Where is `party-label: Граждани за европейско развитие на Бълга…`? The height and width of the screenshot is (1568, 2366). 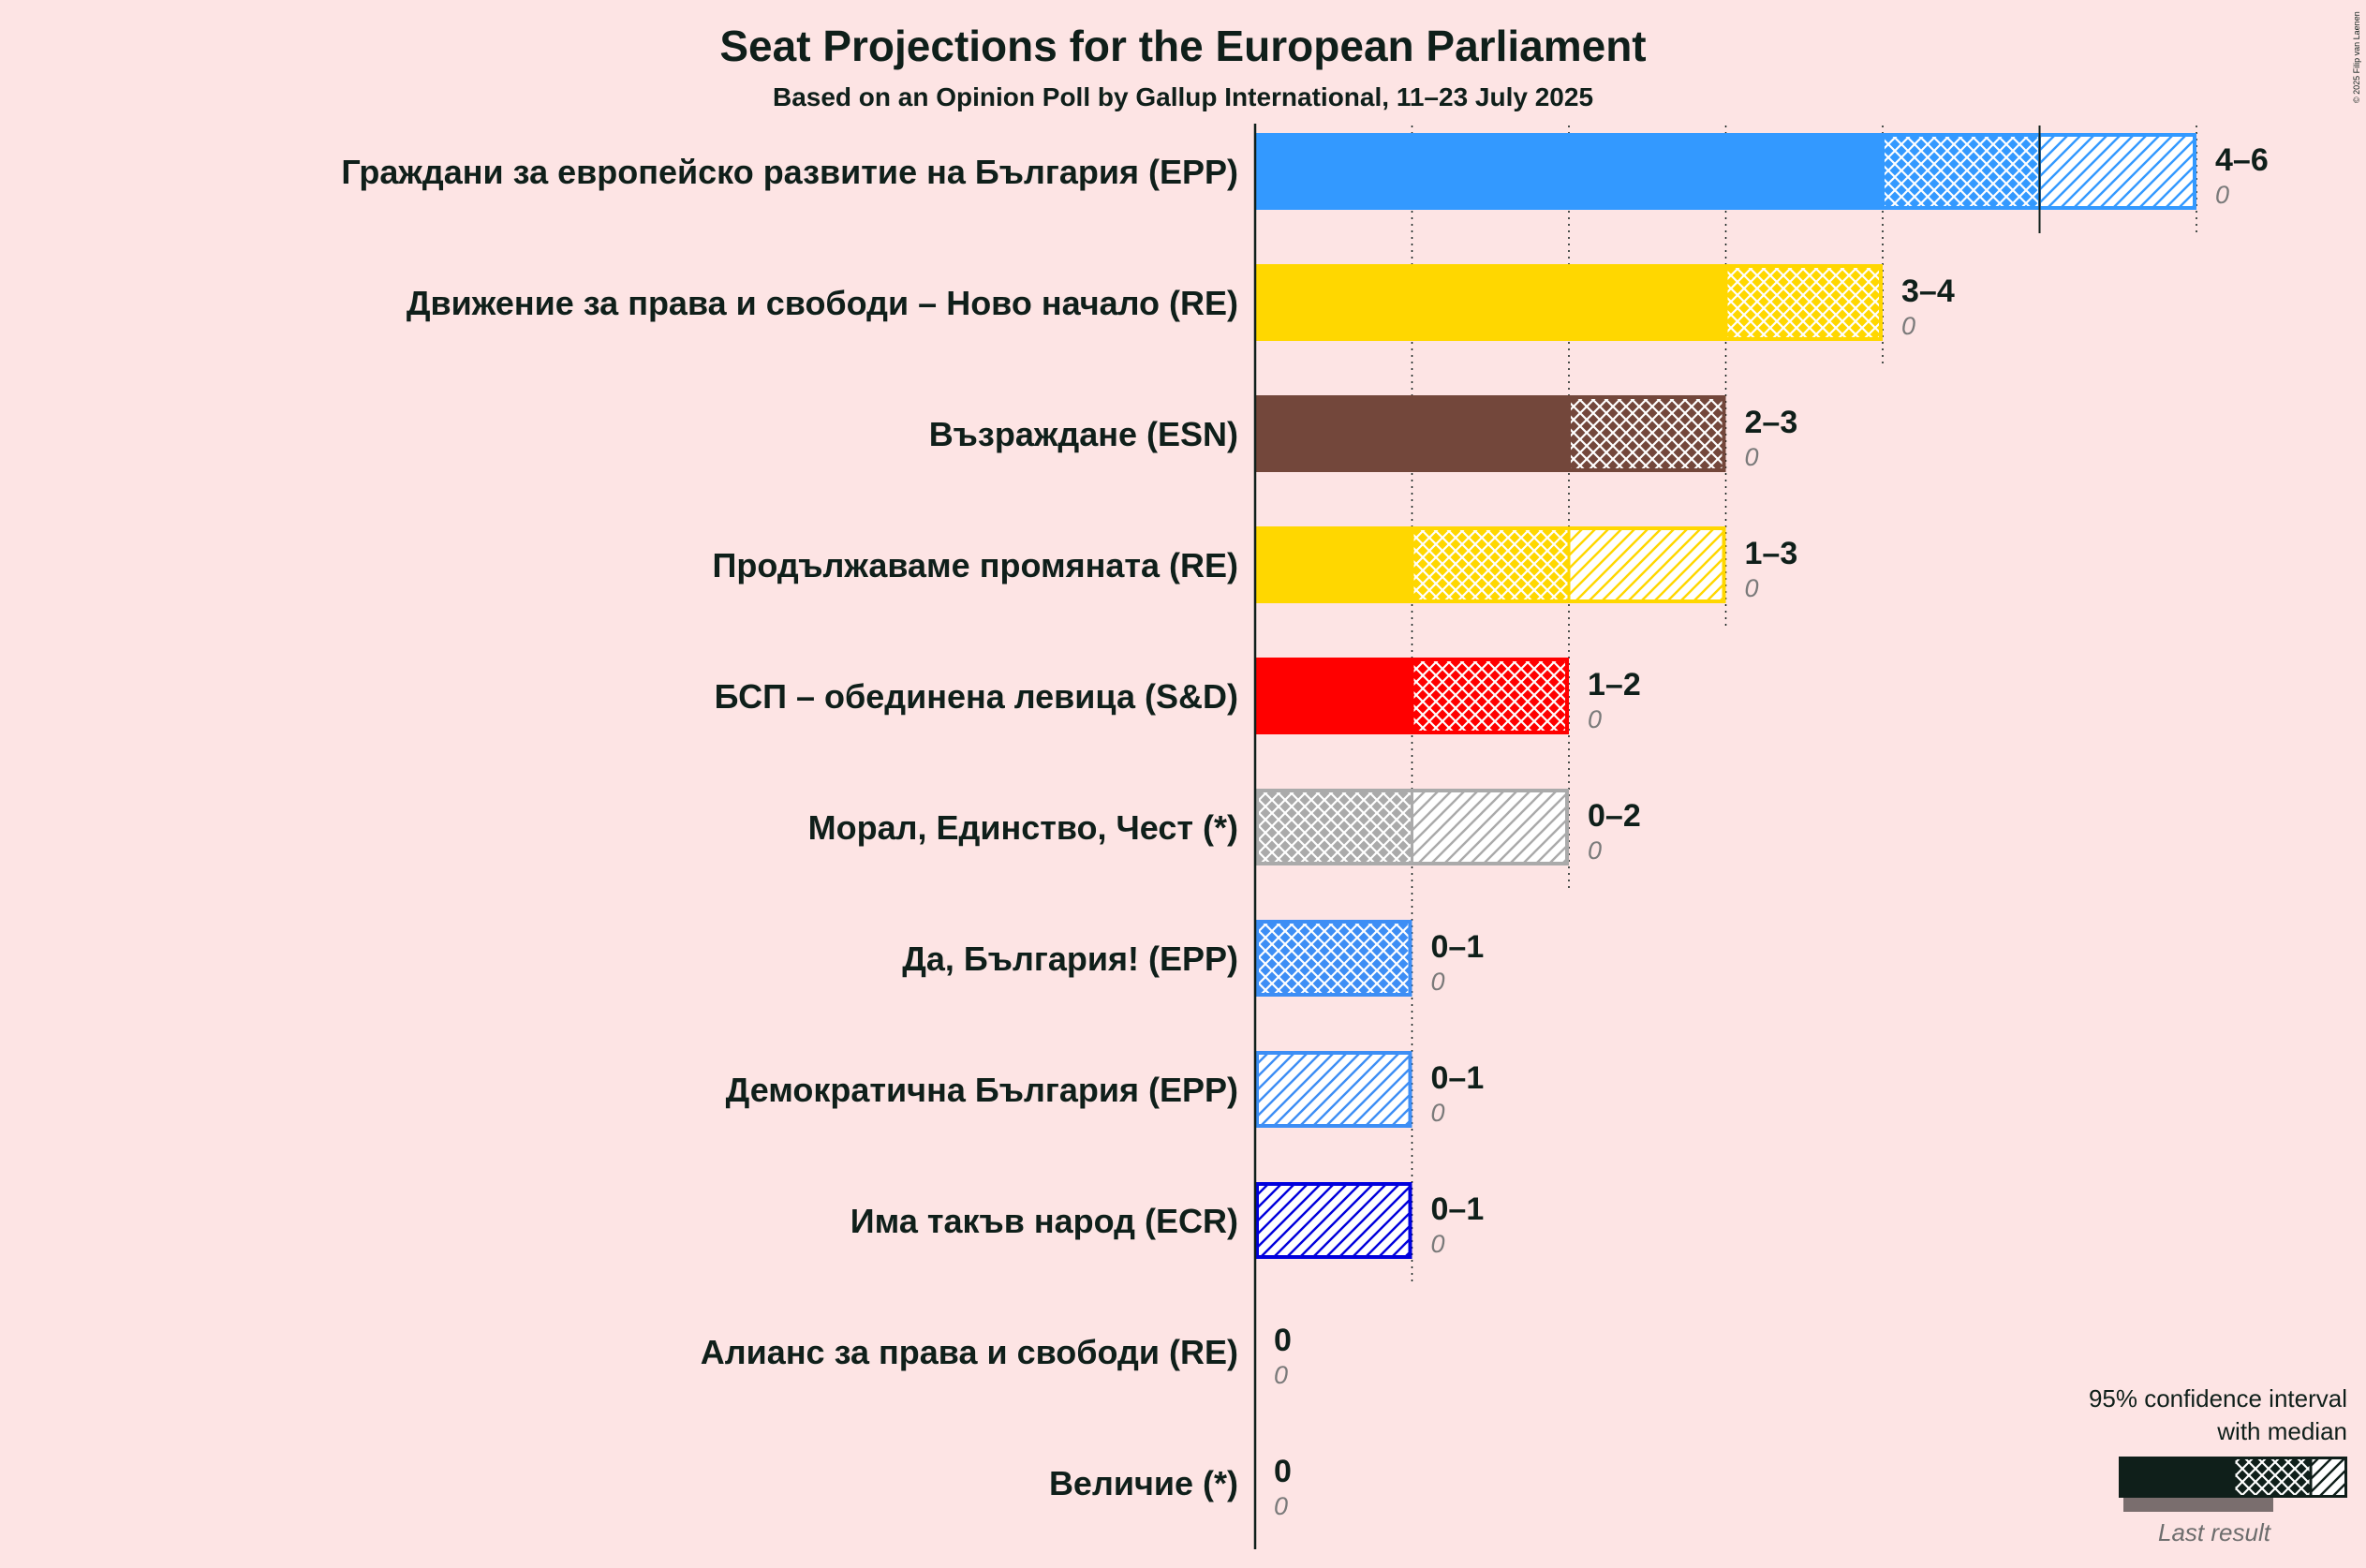
party-label: Граждани за европейско развитие на Бълга… is located at coordinates (789, 172).